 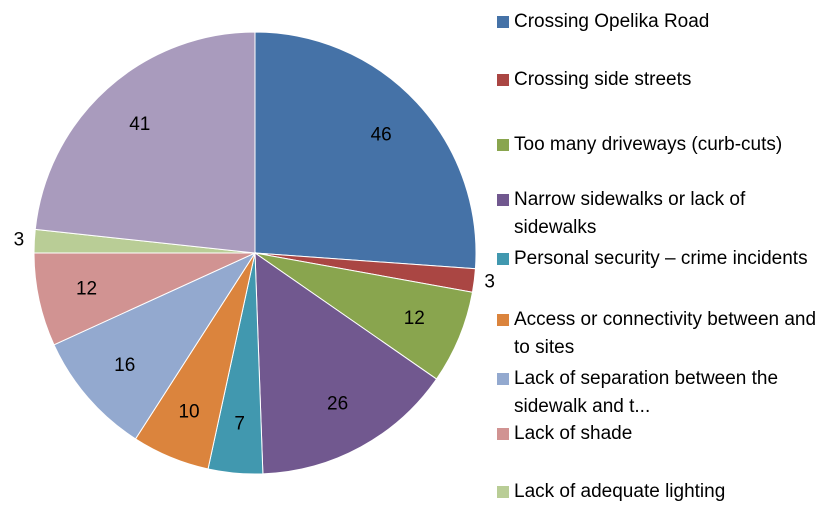 I want to click on legend-label: Too many driveways (curb-cuts), so click(x=648, y=144).